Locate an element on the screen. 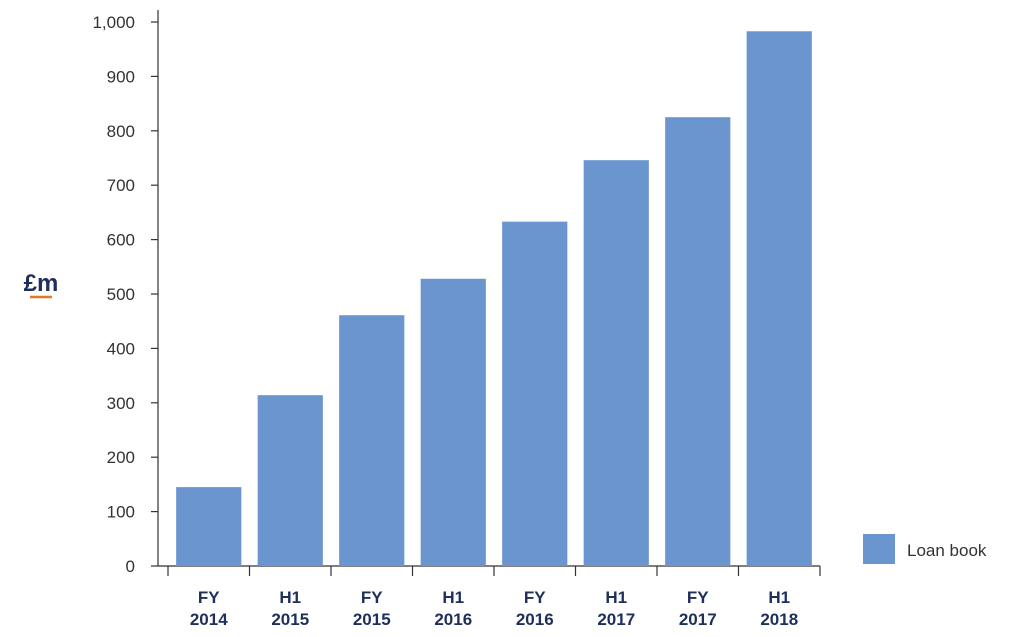  y-tick-label: 800 is located at coordinates (121, 131).